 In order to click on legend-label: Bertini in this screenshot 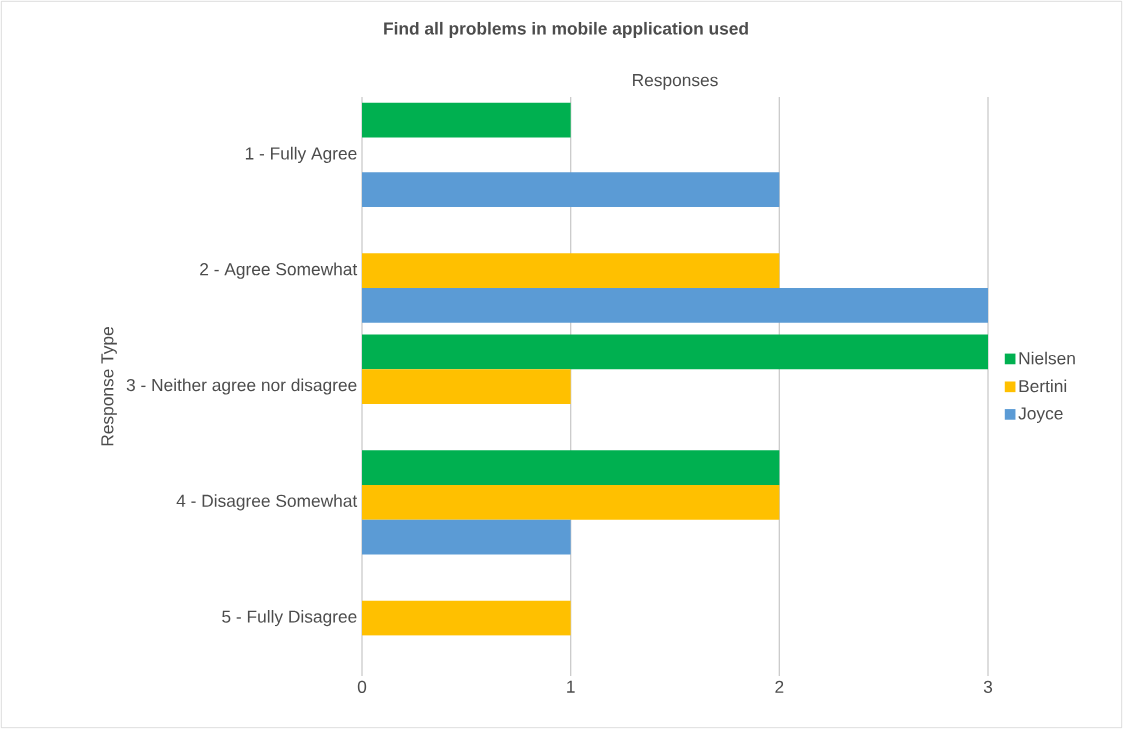, I will do `click(1043, 386)`.